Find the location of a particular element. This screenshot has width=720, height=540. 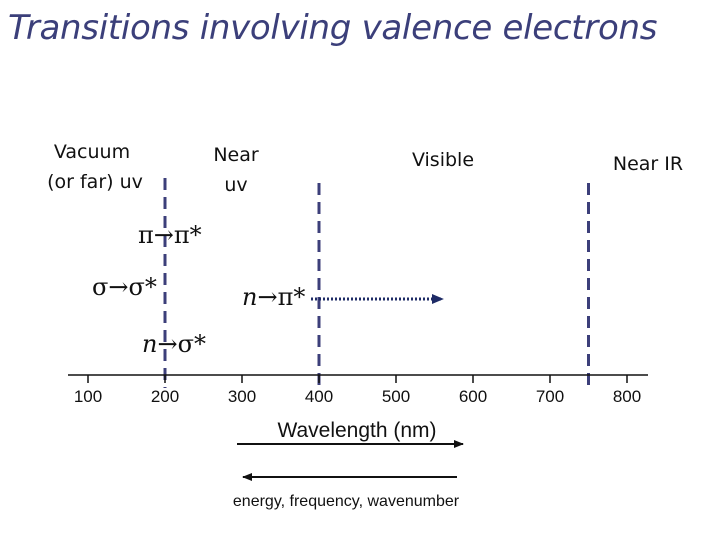

near-ir-label: Near IR is located at coordinates (648, 164).